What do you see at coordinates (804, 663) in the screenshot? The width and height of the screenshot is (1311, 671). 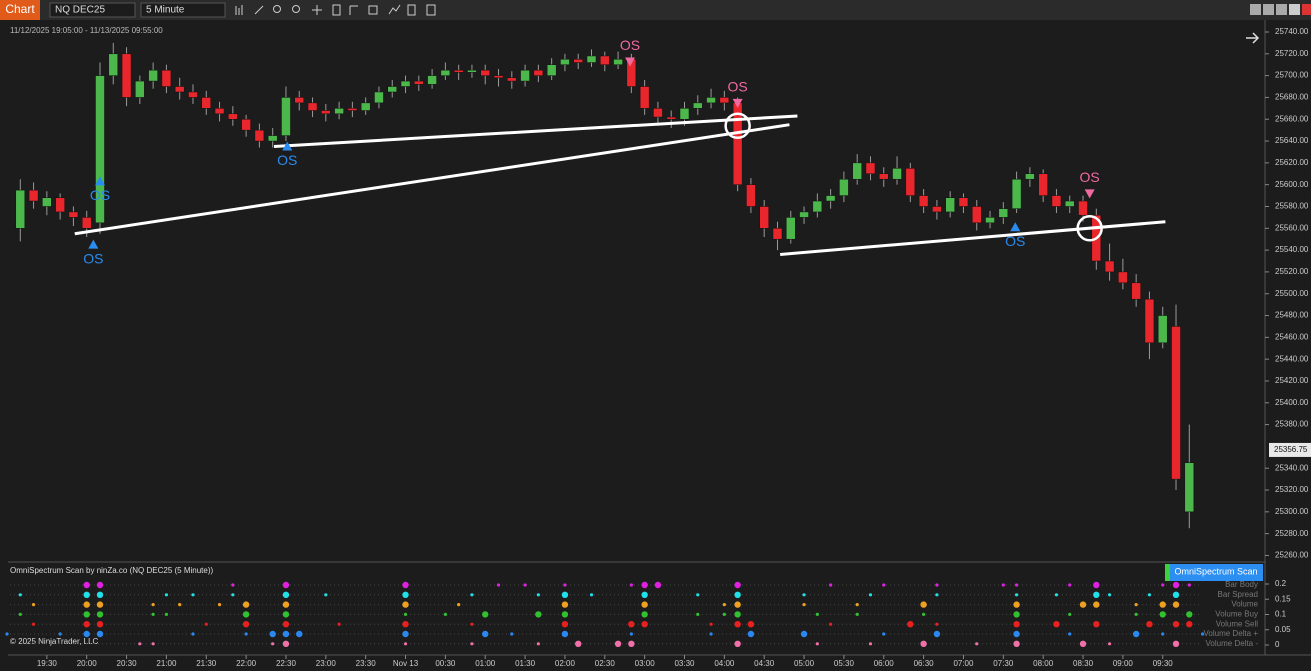 I see `x-tick-label: 05:00` at bounding box center [804, 663].